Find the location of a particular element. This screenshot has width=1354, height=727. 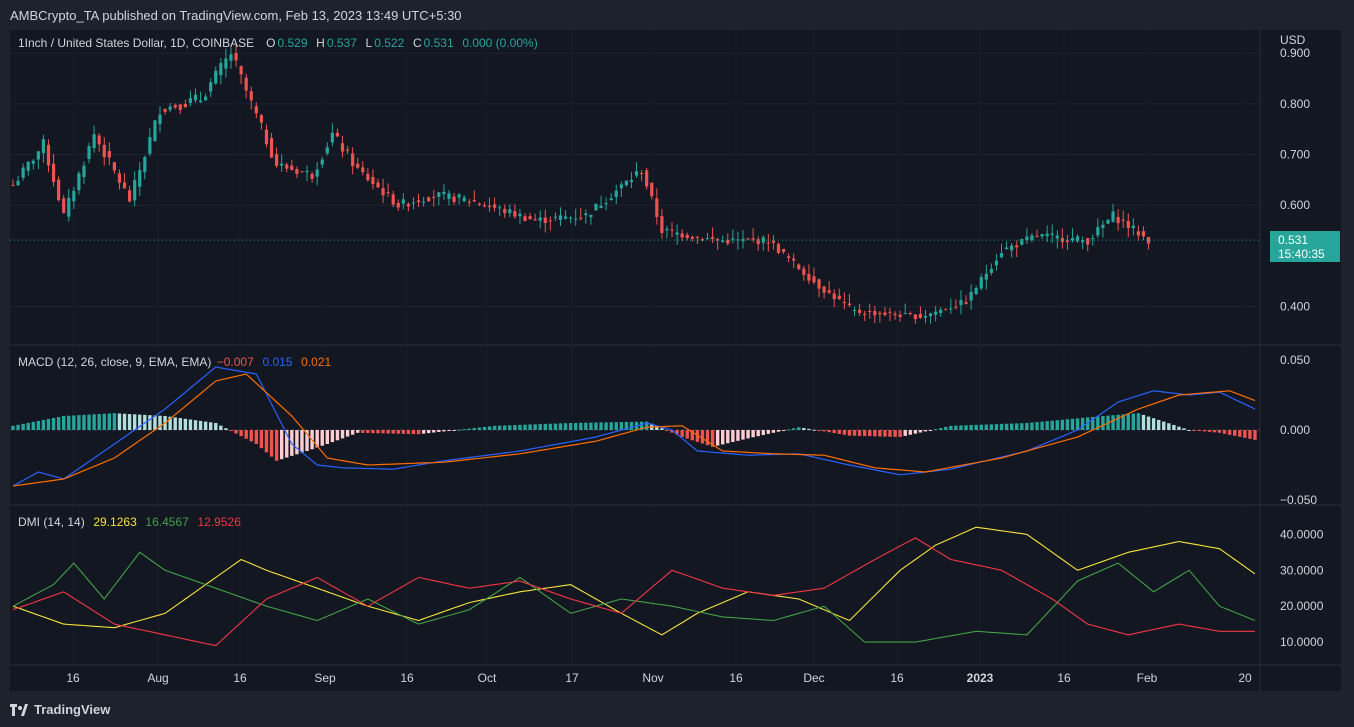

price-tick-label: 0.700 is located at coordinates (1295, 155).